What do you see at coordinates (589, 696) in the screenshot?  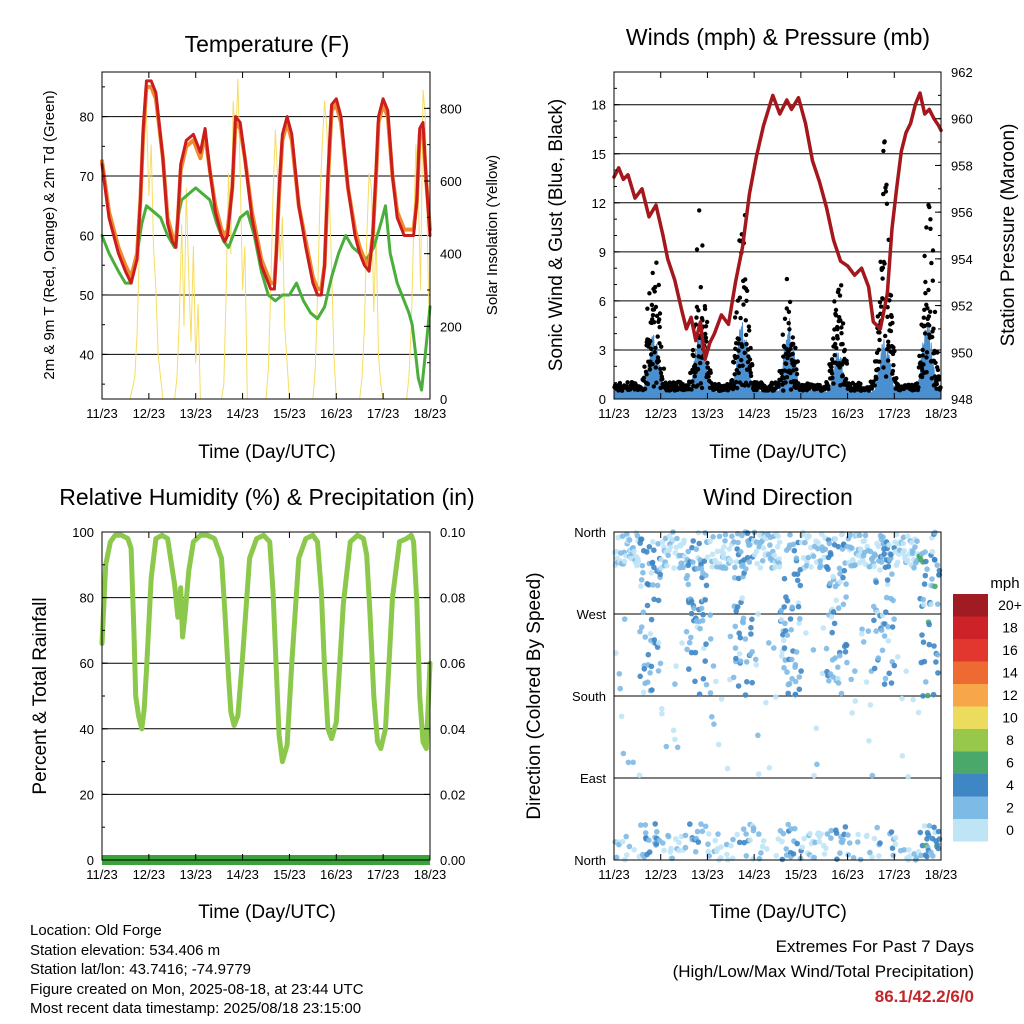 I see `wind-direction-y-tick-label: South` at bounding box center [589, 696].